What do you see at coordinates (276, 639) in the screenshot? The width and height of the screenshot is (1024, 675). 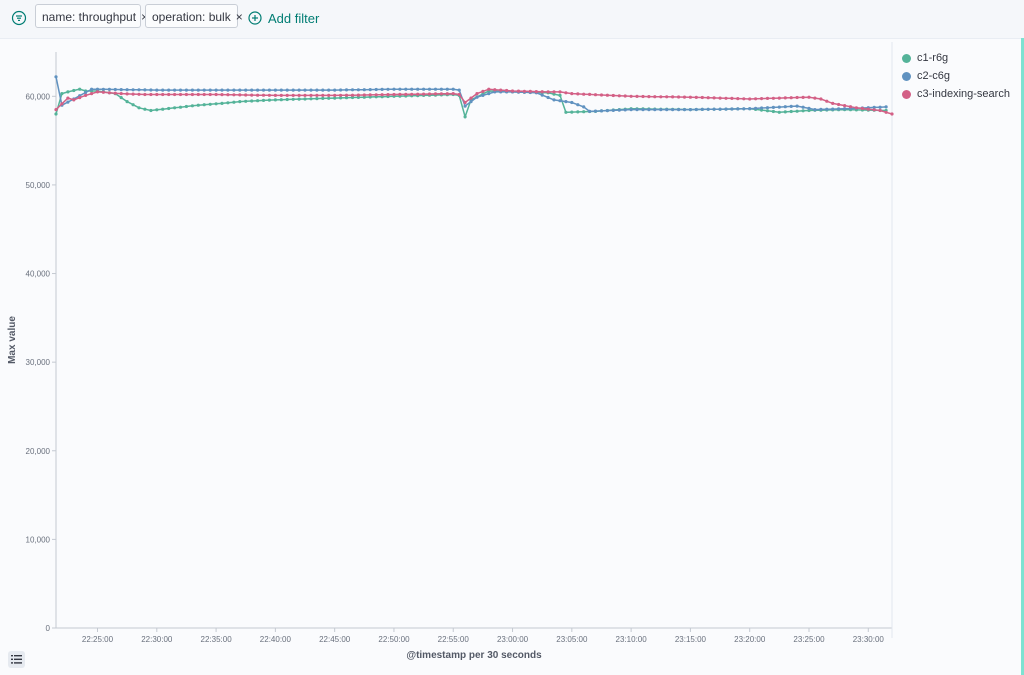 I see `x-tick-label: 22:40:00` at bounding box center [276, 639].